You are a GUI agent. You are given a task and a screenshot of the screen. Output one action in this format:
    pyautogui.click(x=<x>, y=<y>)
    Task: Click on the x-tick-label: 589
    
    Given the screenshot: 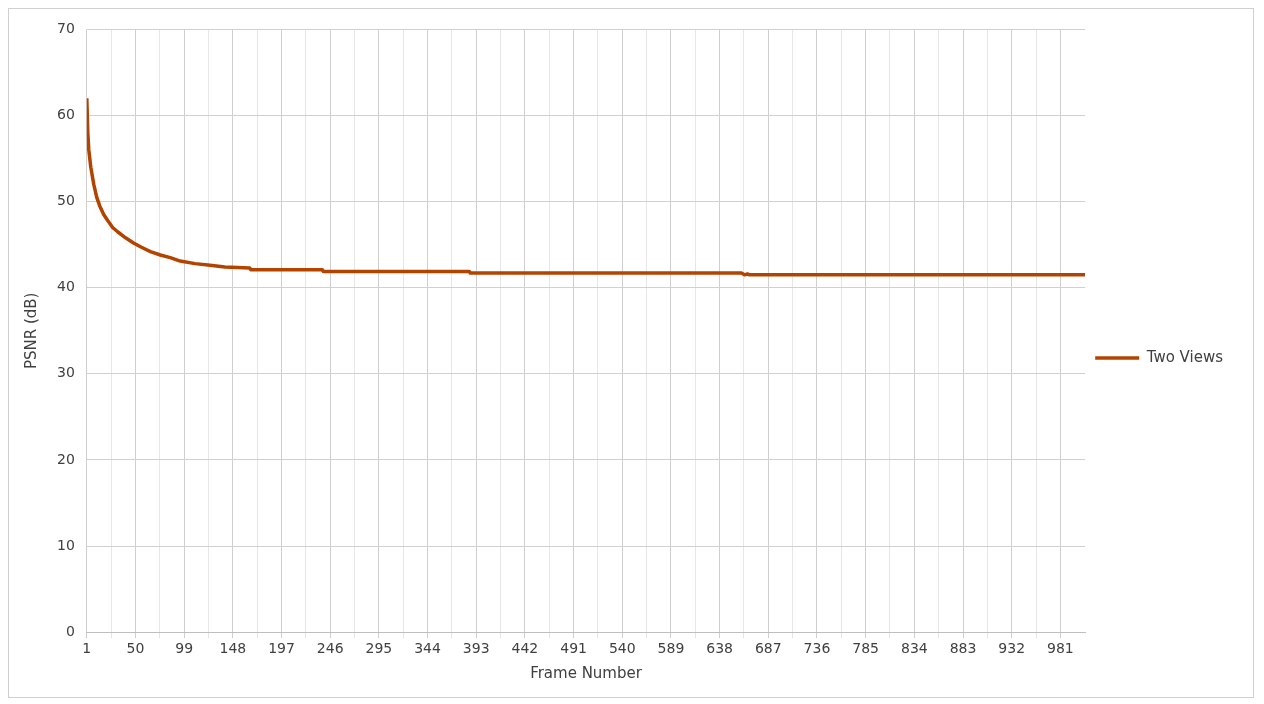 What is the action you would take?
    pyautogui.click(x=671, y=648)
    